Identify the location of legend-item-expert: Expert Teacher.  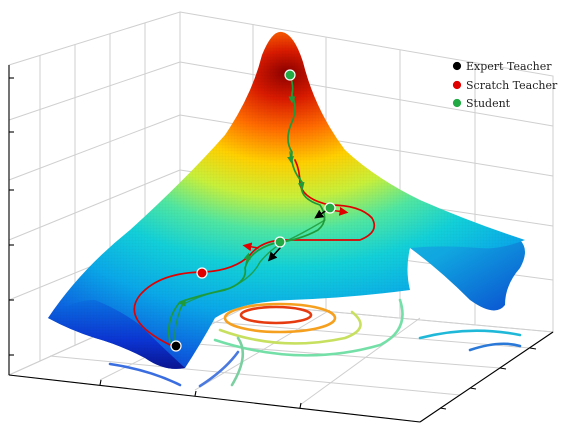
(502, 66).